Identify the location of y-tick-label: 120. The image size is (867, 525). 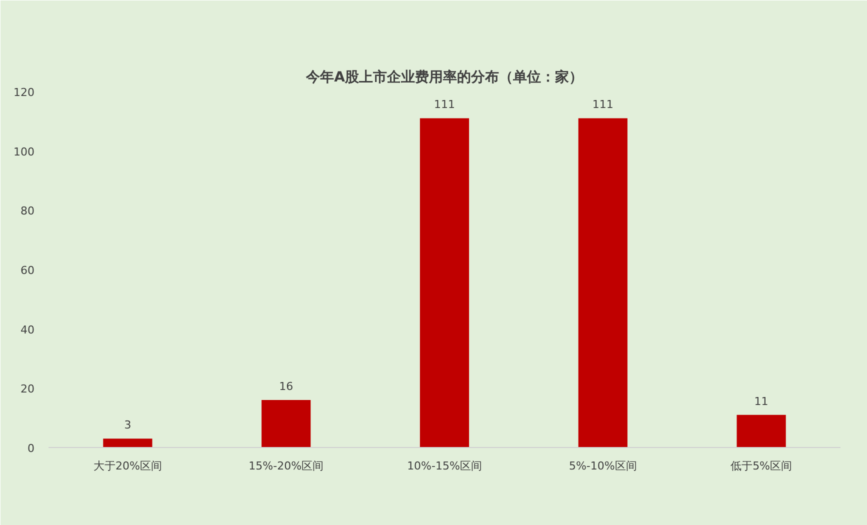
(24, 92).